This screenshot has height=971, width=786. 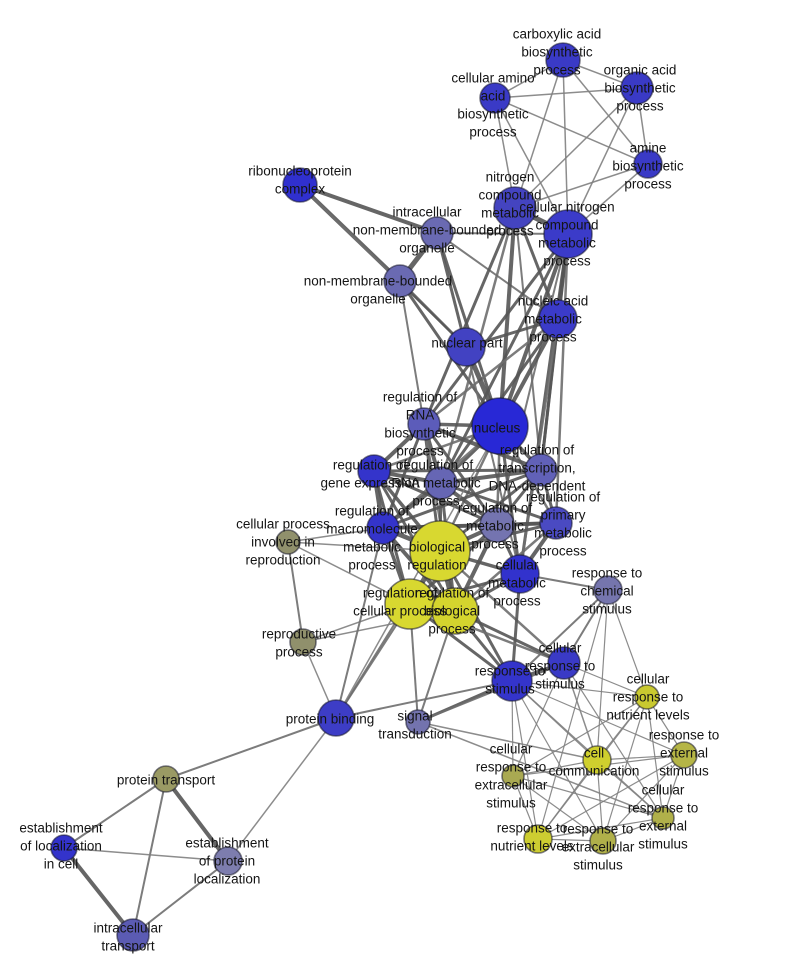 I want to click on graph-edge-n7-n12, so click(x=469, y=316).